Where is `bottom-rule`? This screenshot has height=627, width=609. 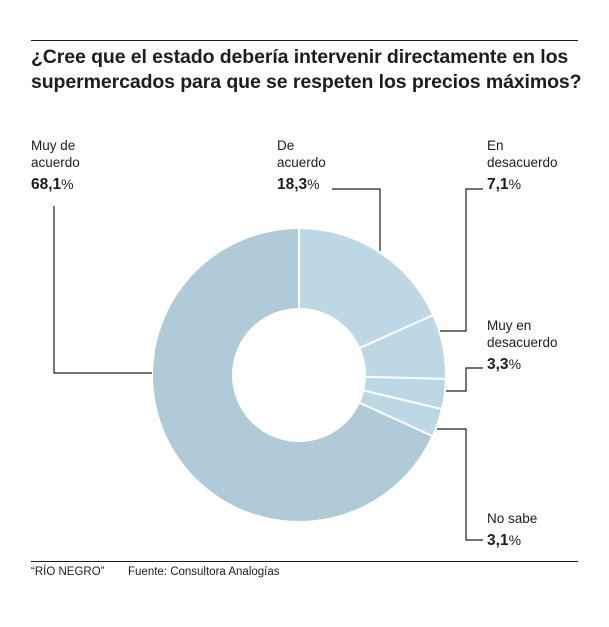 bottom-rule is located at coordinates (304, 561).